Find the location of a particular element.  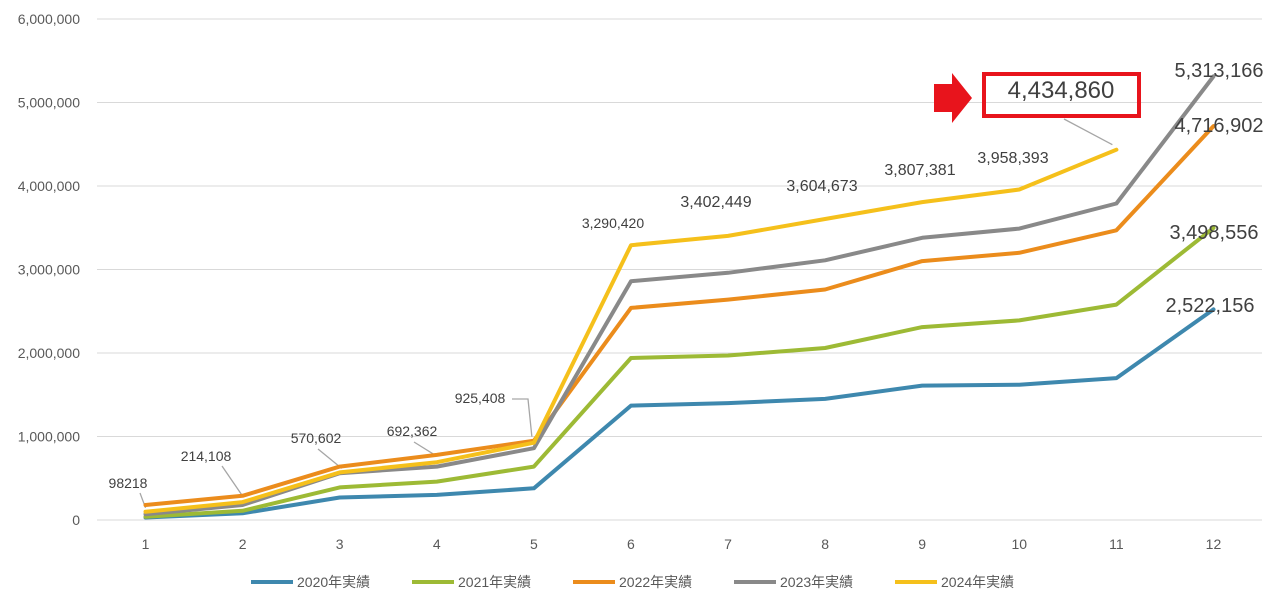

x-tick-label: 10 is located at coordinates (1020, 544).